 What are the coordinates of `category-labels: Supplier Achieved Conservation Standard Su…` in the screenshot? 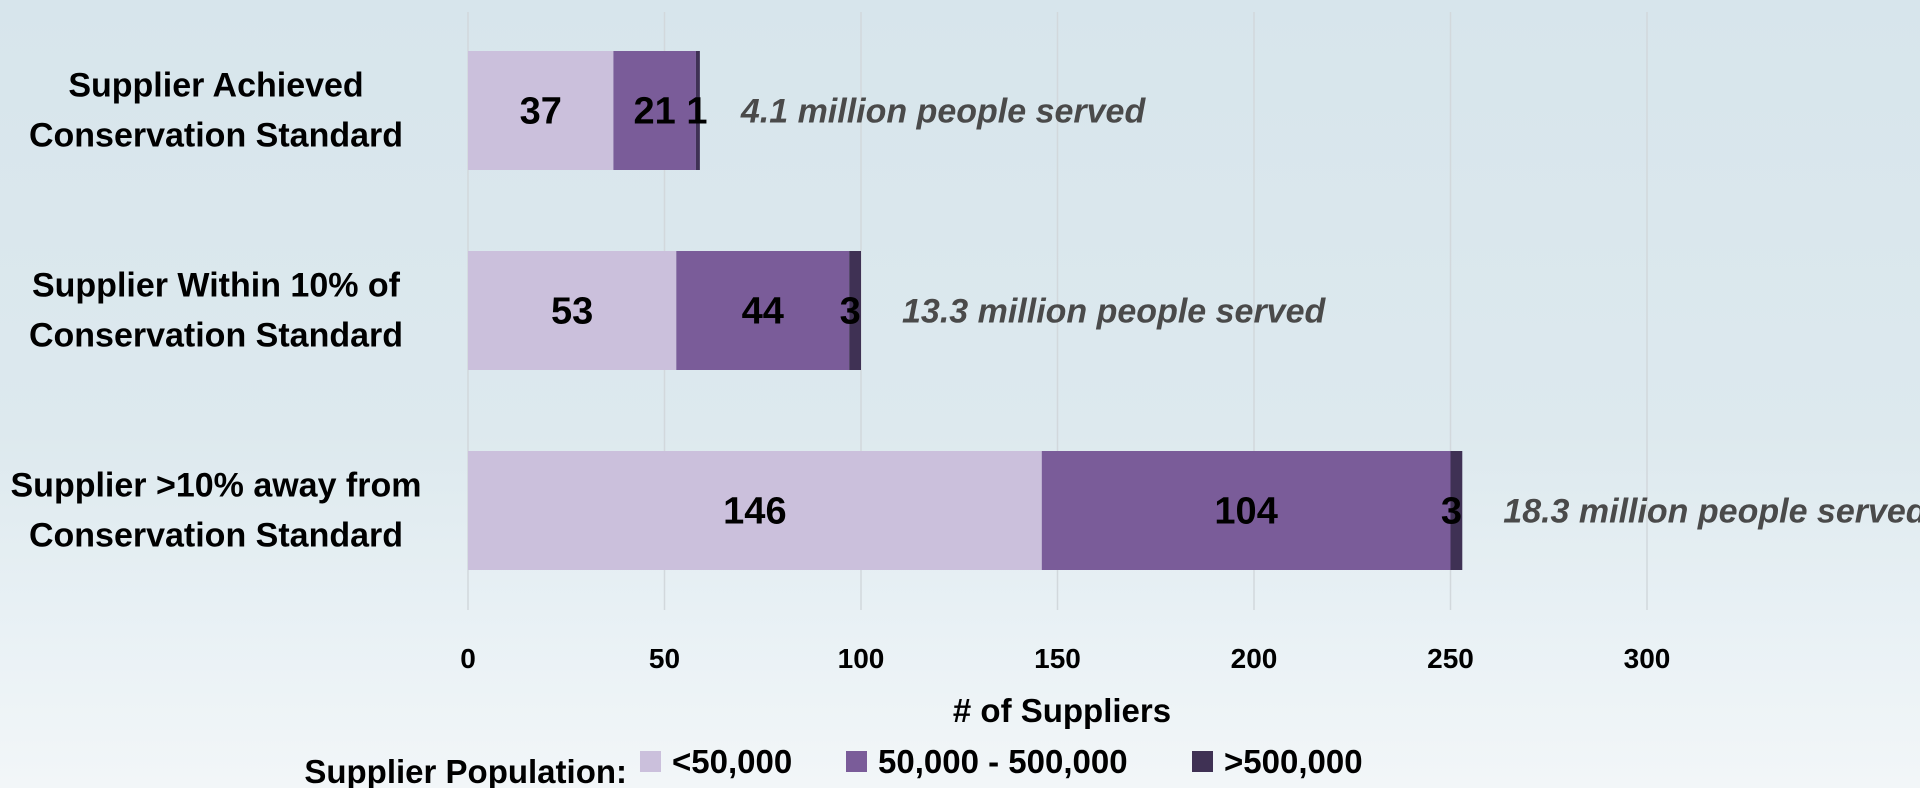 It's located at (216, 311).